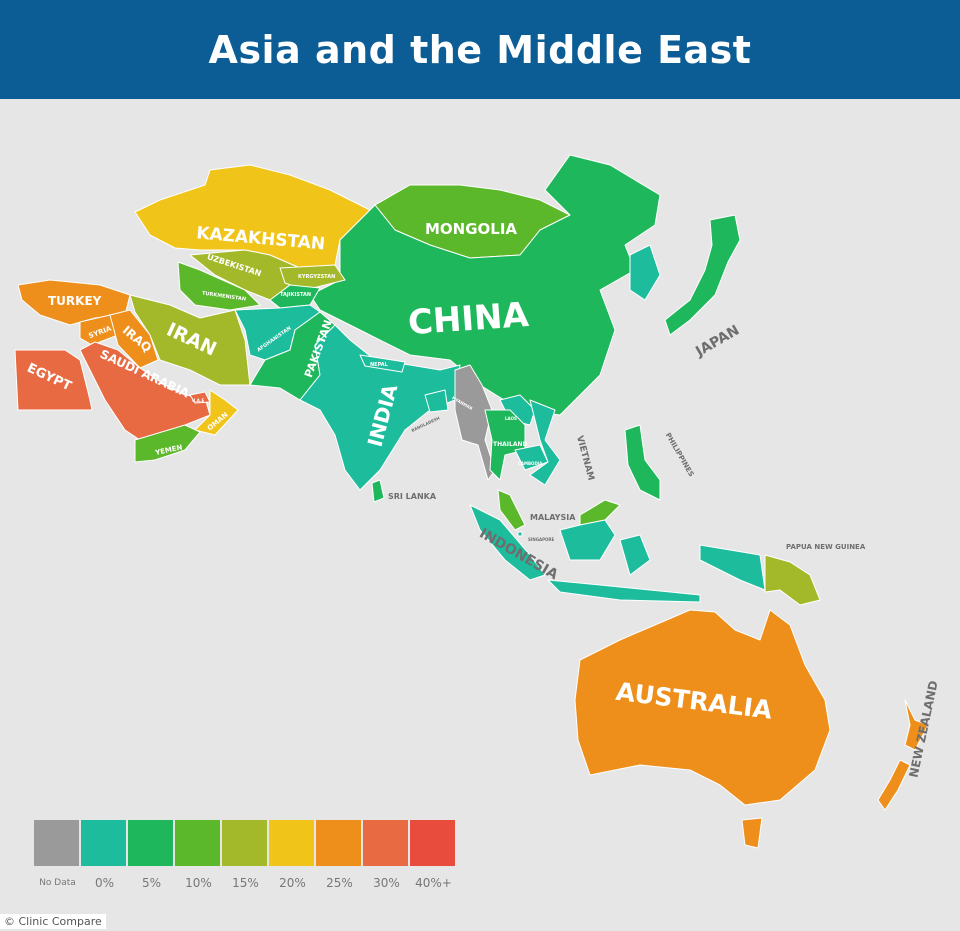 The width and height of the screenshot is (960, 931). I want to click on label-mongolia: MONGOLIA, so click(471, 229).